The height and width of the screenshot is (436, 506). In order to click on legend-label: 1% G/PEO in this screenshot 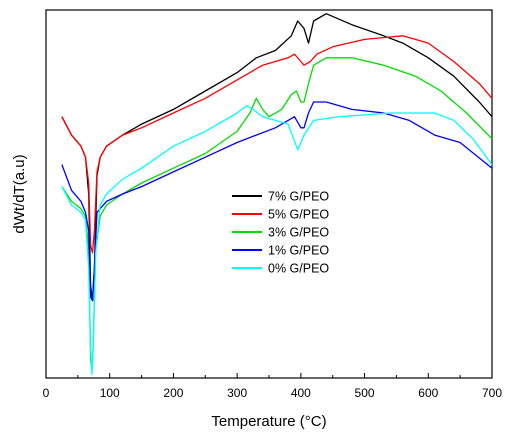, I will do `click(298, 251)`.